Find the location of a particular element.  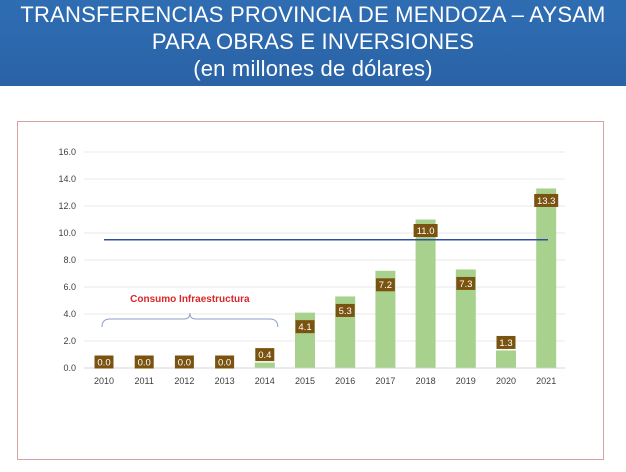

y-tick-label: 6.0 is located at coordinates (69, 287).